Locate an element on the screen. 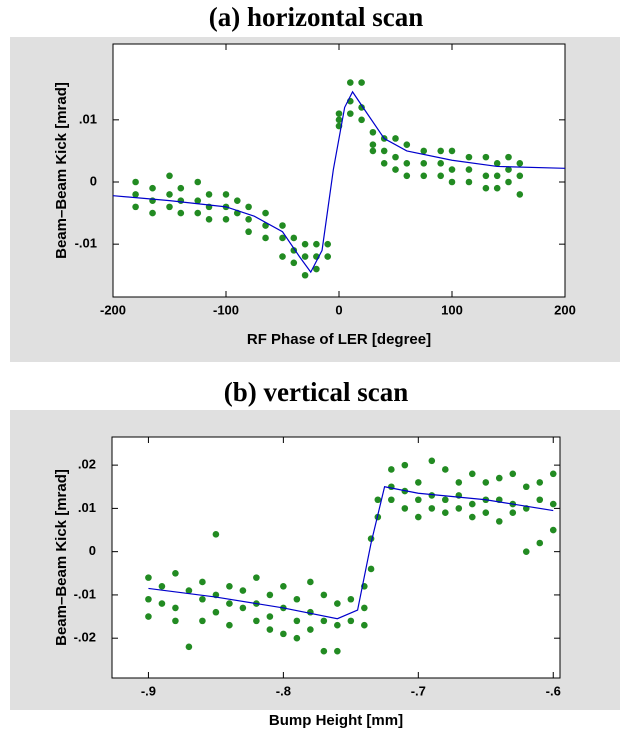  x-tick-label: 200 is located at coordinates (565, 309).